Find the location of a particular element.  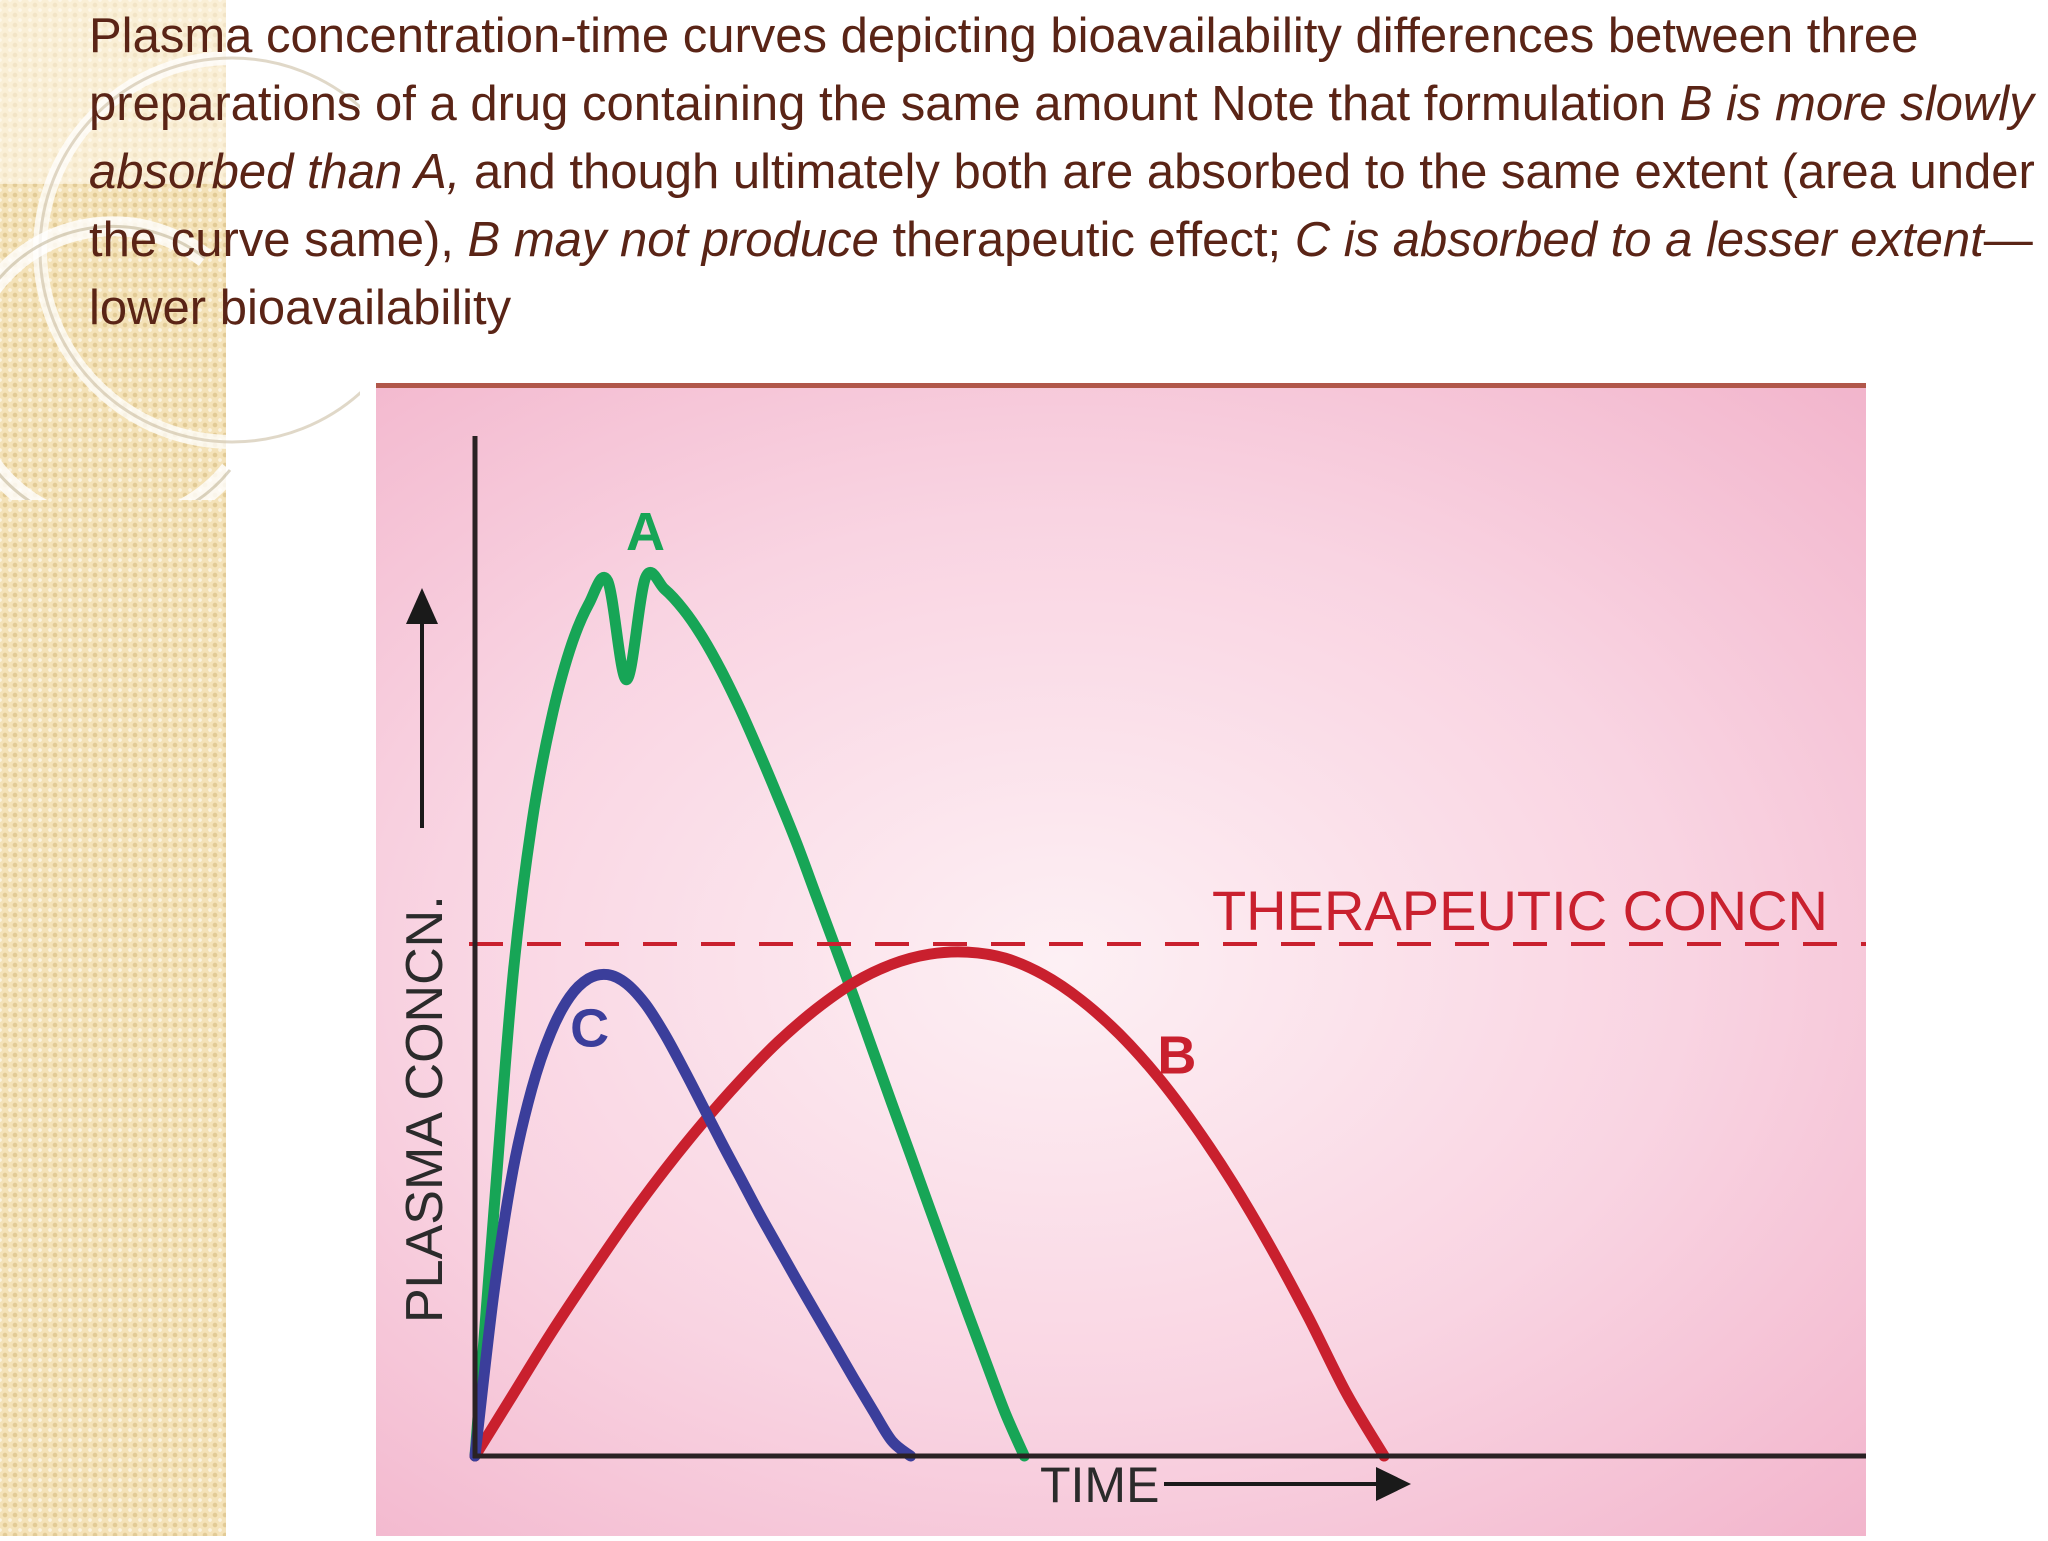

description-emphasis: B is more slowly absorbed than A, is located at coordinates (1061, 138).